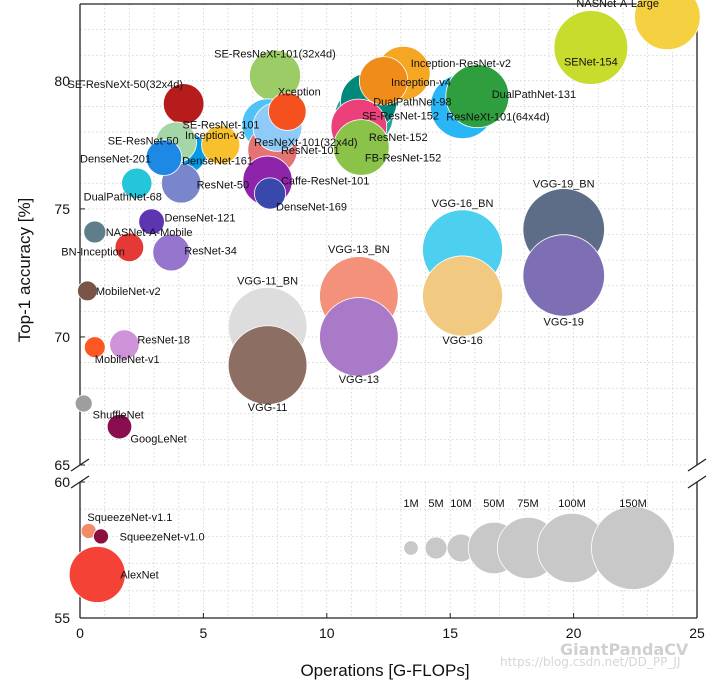  I want to click on watermark-brand: GiantPandaCV, so click(624, 649).